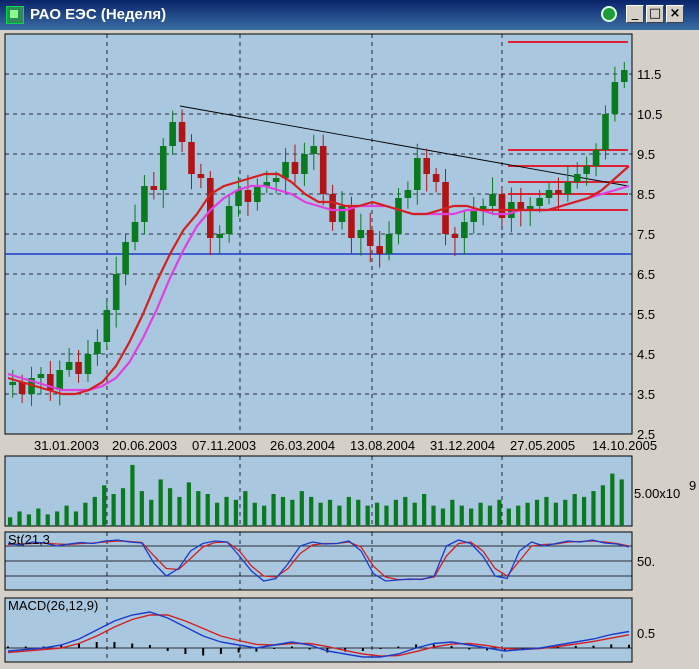 The width and height of the screenshot is (699, 669). I want to click on macd-panel, so click(318, 630).